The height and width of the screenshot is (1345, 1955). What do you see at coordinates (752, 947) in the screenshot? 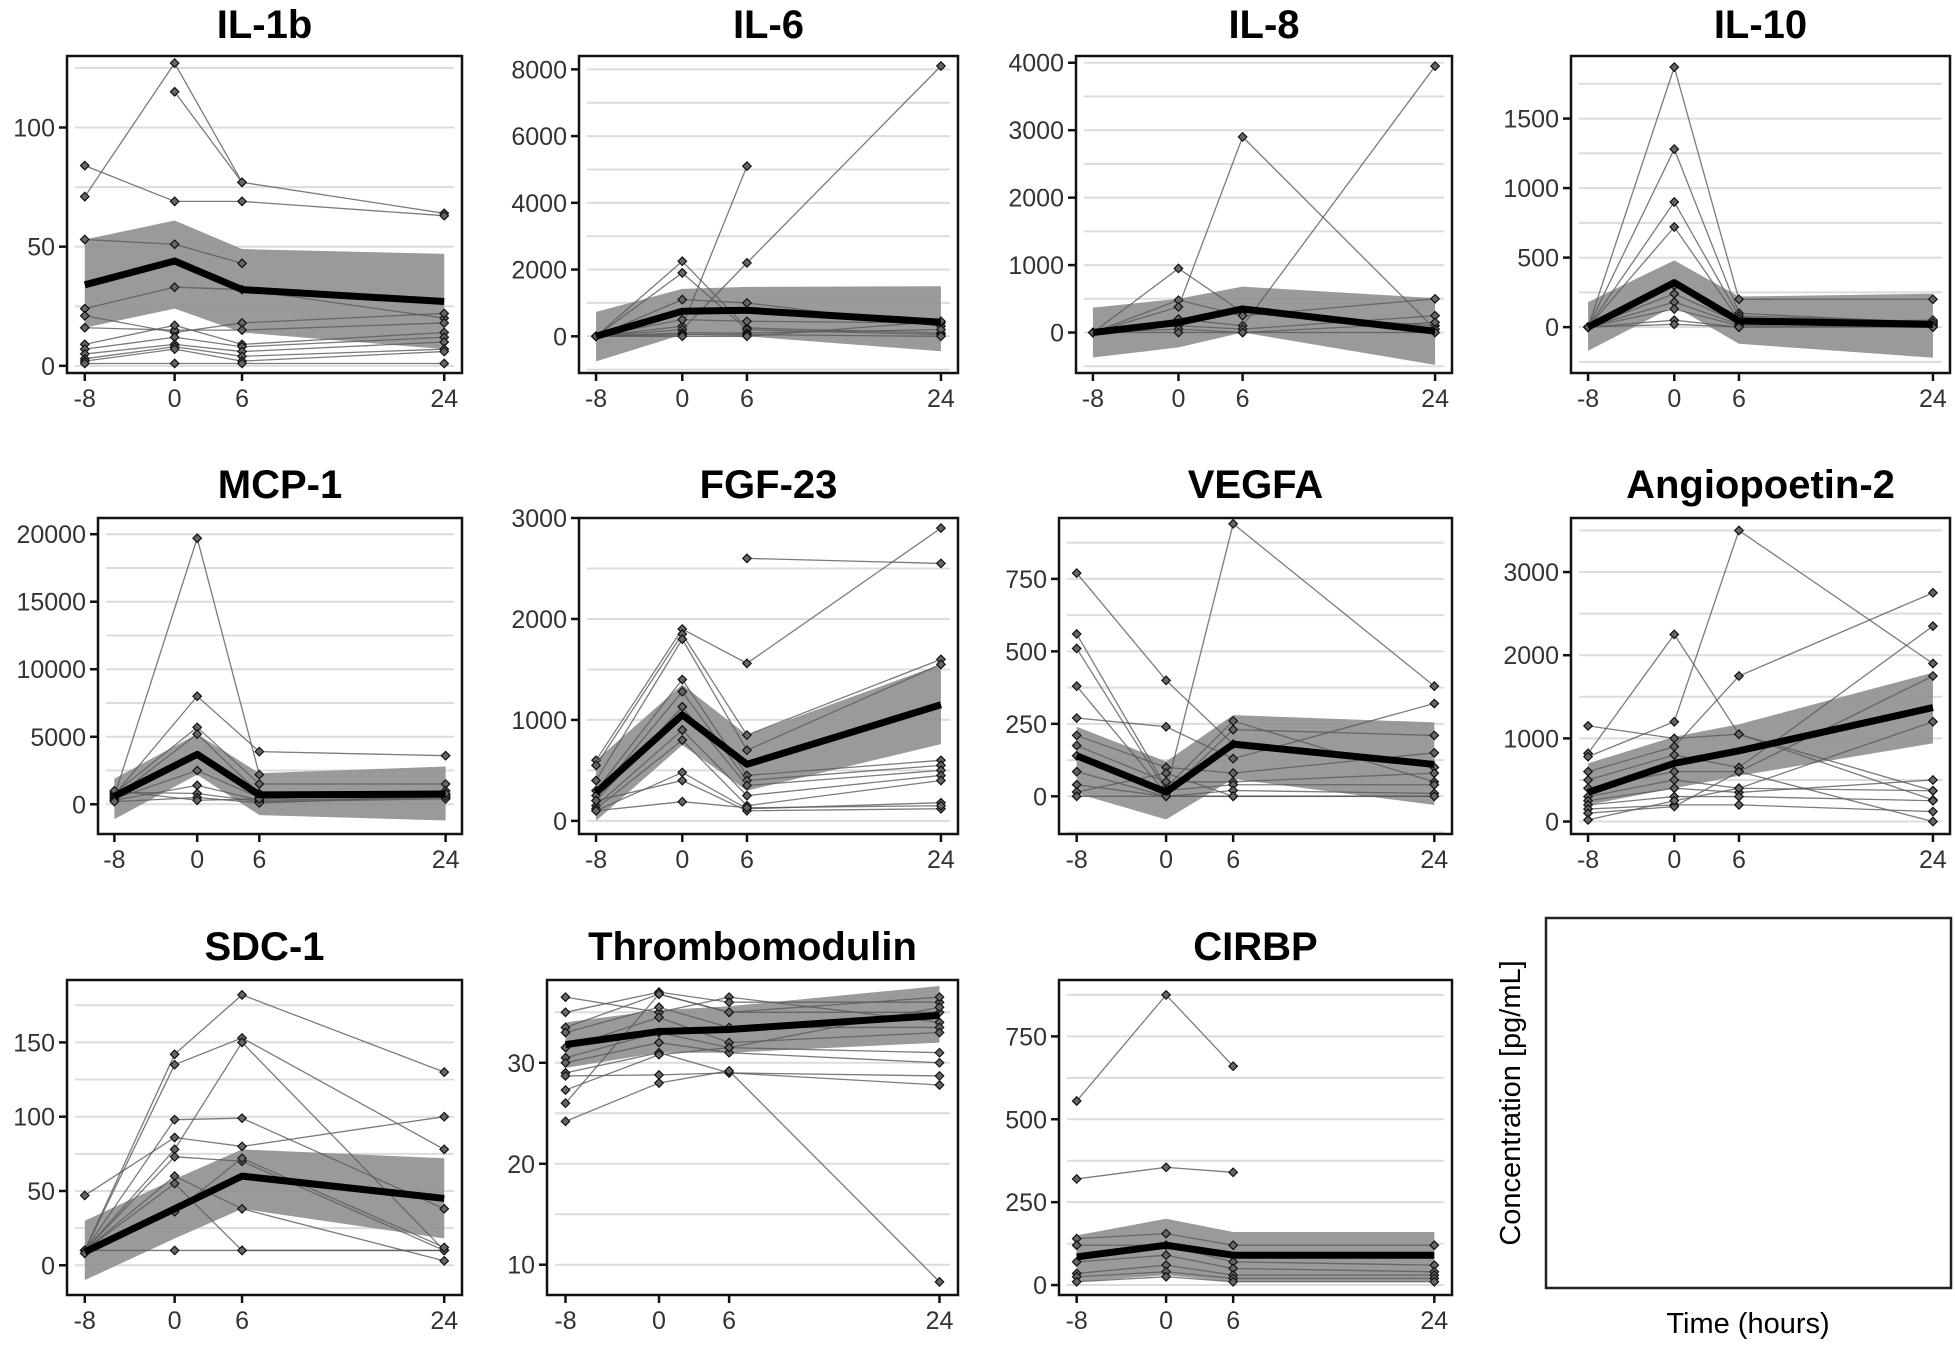
I see `panel-title: Thrombomodulin` at bounding box center [752, 947].